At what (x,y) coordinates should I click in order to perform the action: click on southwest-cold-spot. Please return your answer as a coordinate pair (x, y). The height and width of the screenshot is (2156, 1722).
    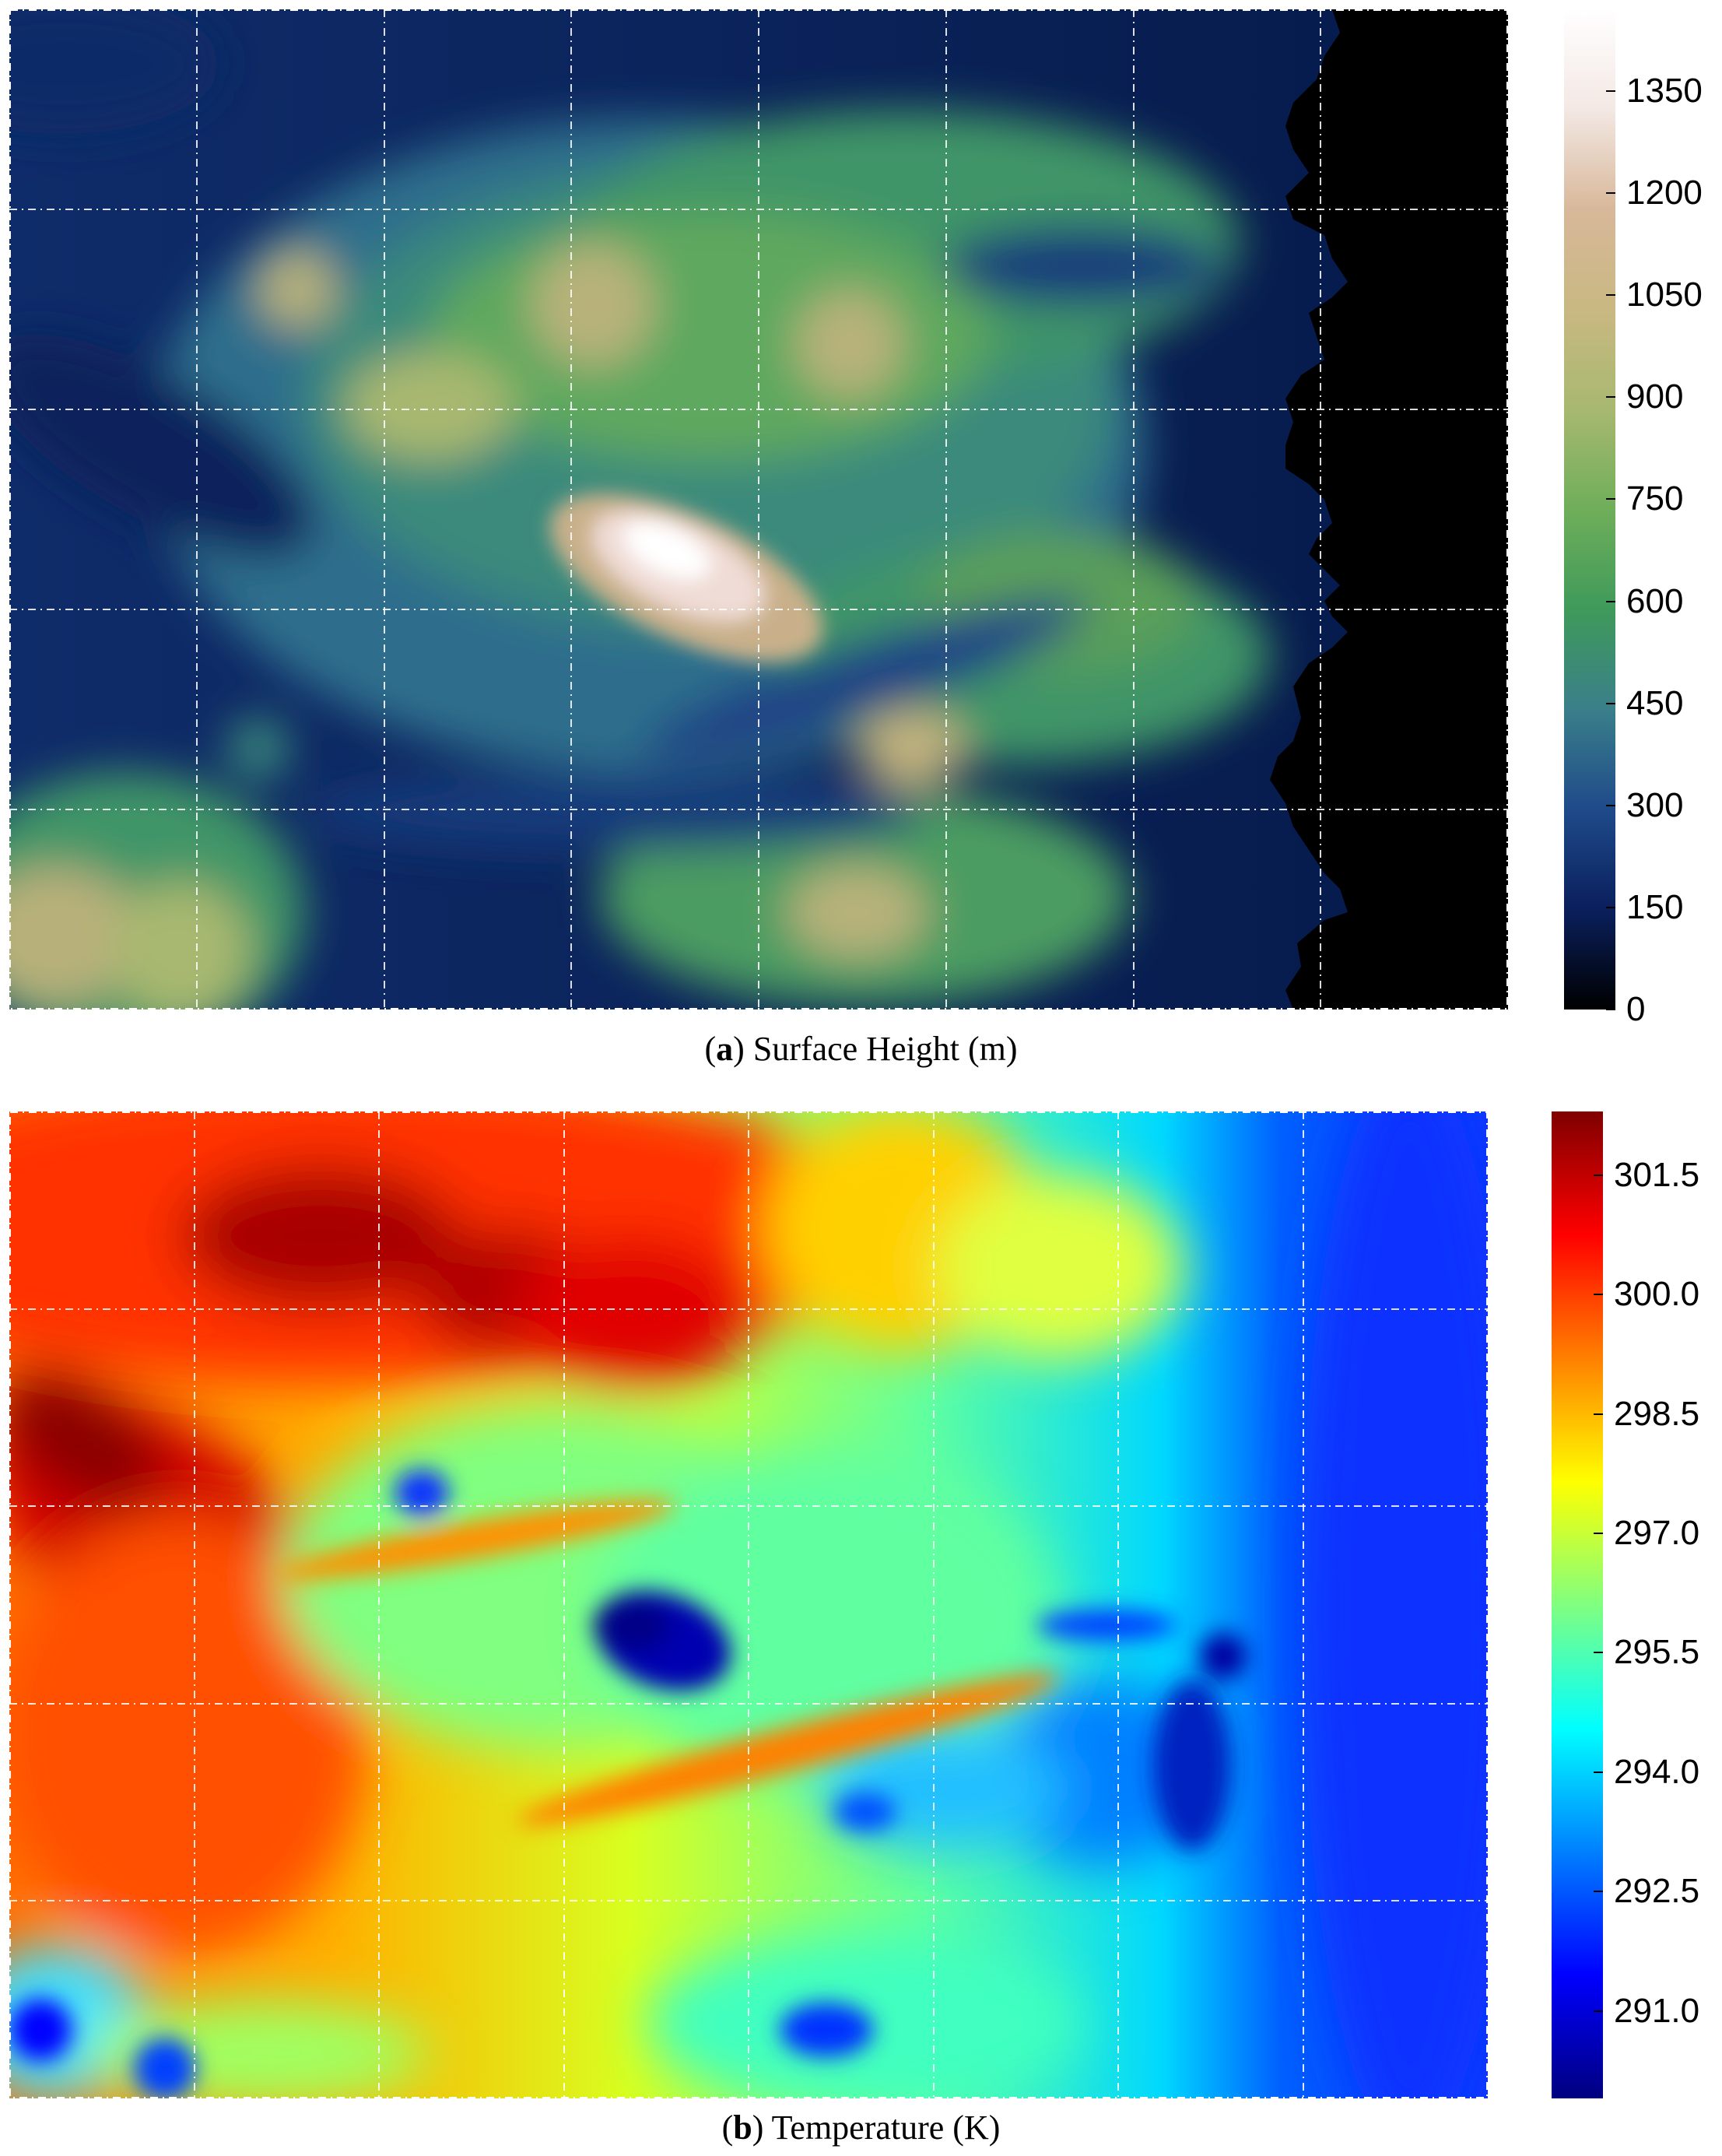
    Looking at the image, I should click on (40, 2030).